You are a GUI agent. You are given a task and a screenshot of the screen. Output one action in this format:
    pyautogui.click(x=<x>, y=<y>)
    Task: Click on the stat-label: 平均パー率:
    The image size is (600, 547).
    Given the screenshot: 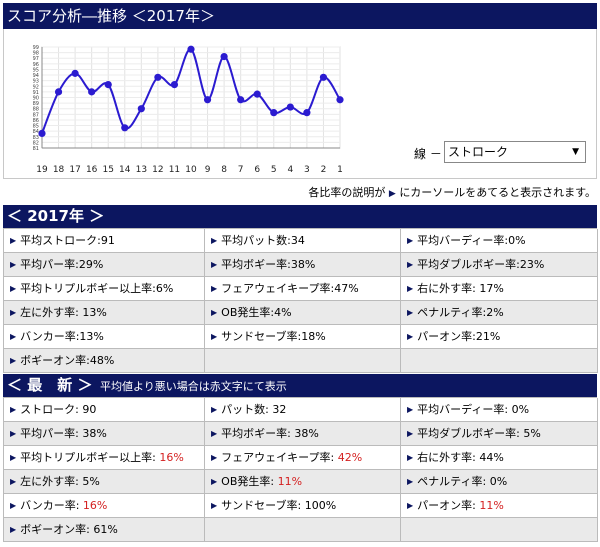 What is the action you would take?
    pyautogui.click(x=51, y=433)
    